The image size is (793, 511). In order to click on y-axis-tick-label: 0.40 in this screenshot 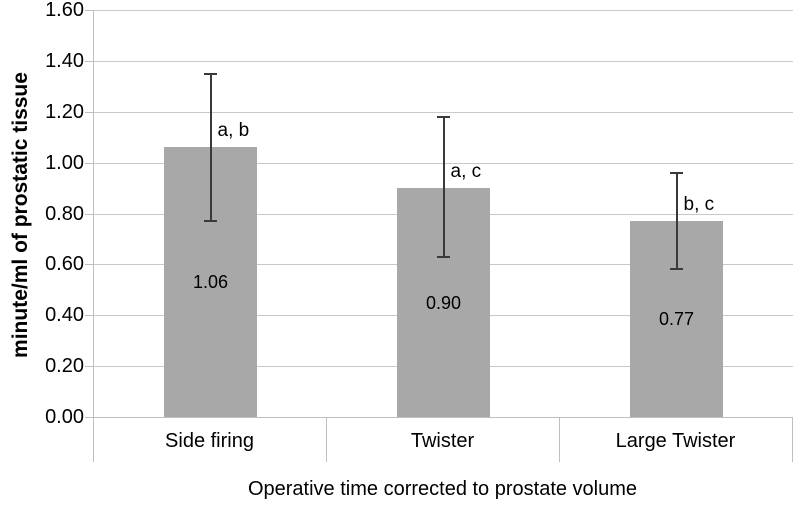, I will do `click(64, 315)`.